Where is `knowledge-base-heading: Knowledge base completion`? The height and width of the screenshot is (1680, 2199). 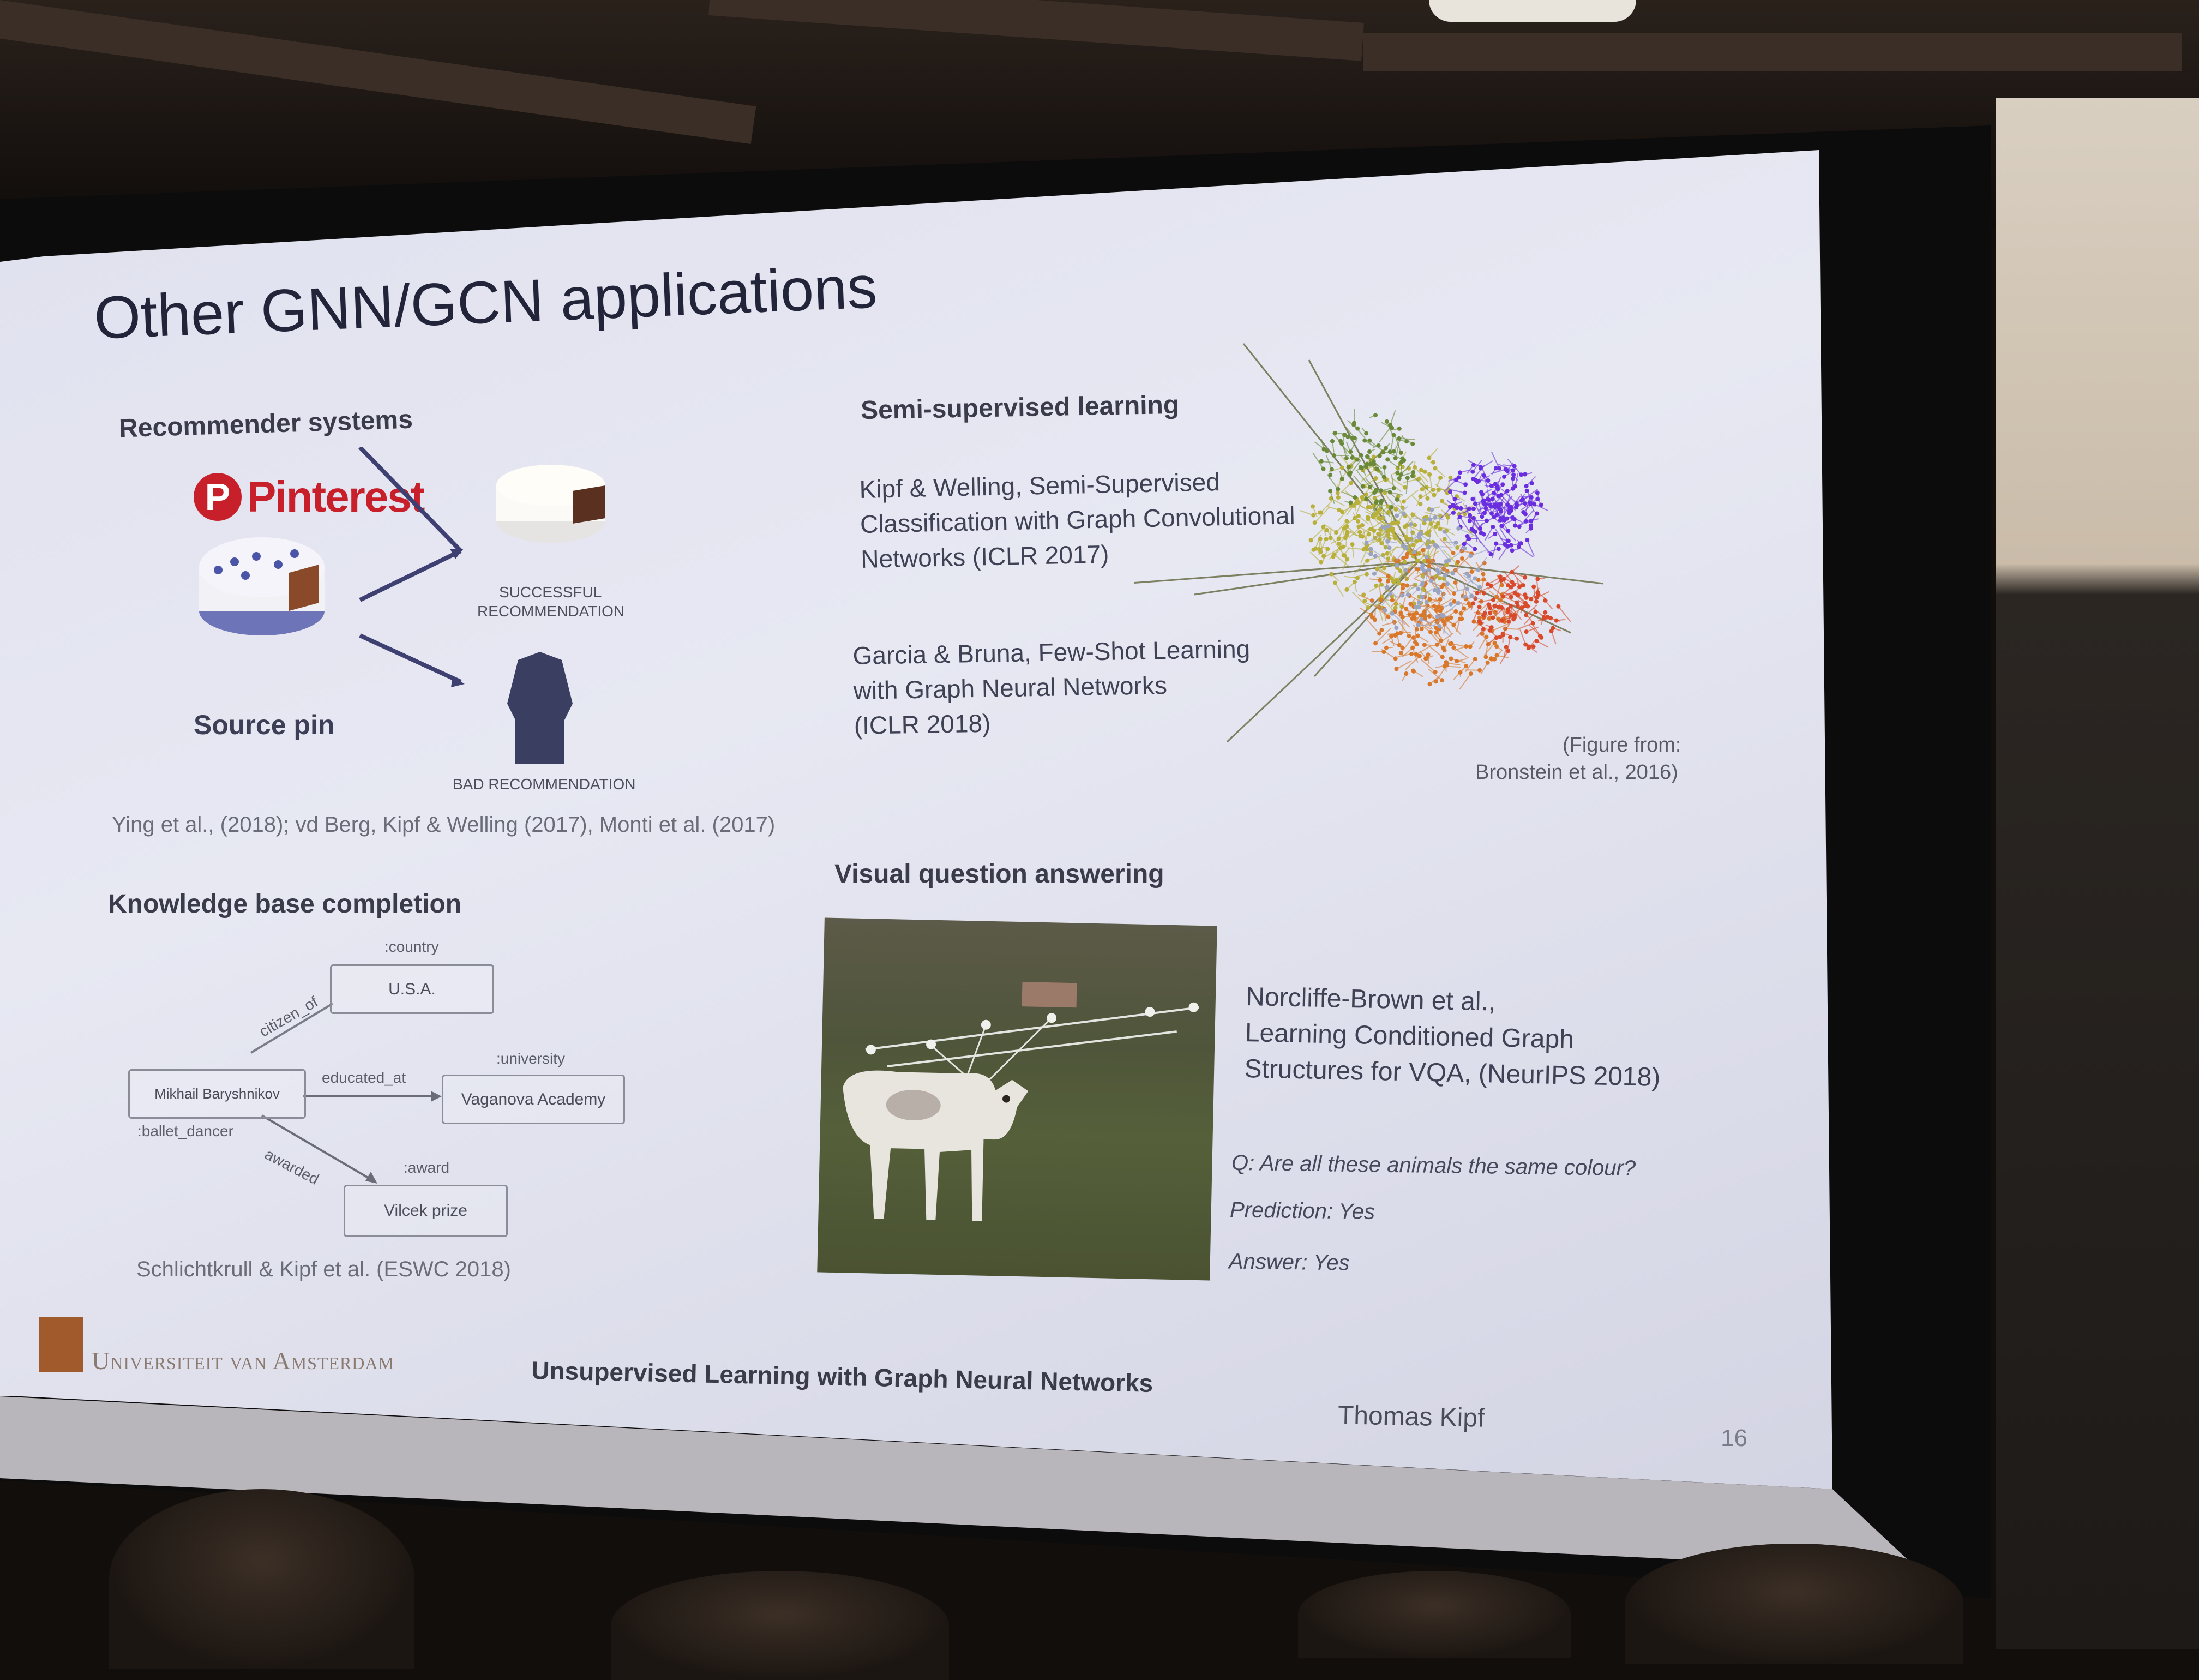 knowledge-base-heading: Knowledge base completion is located at coordinates (284, 904).